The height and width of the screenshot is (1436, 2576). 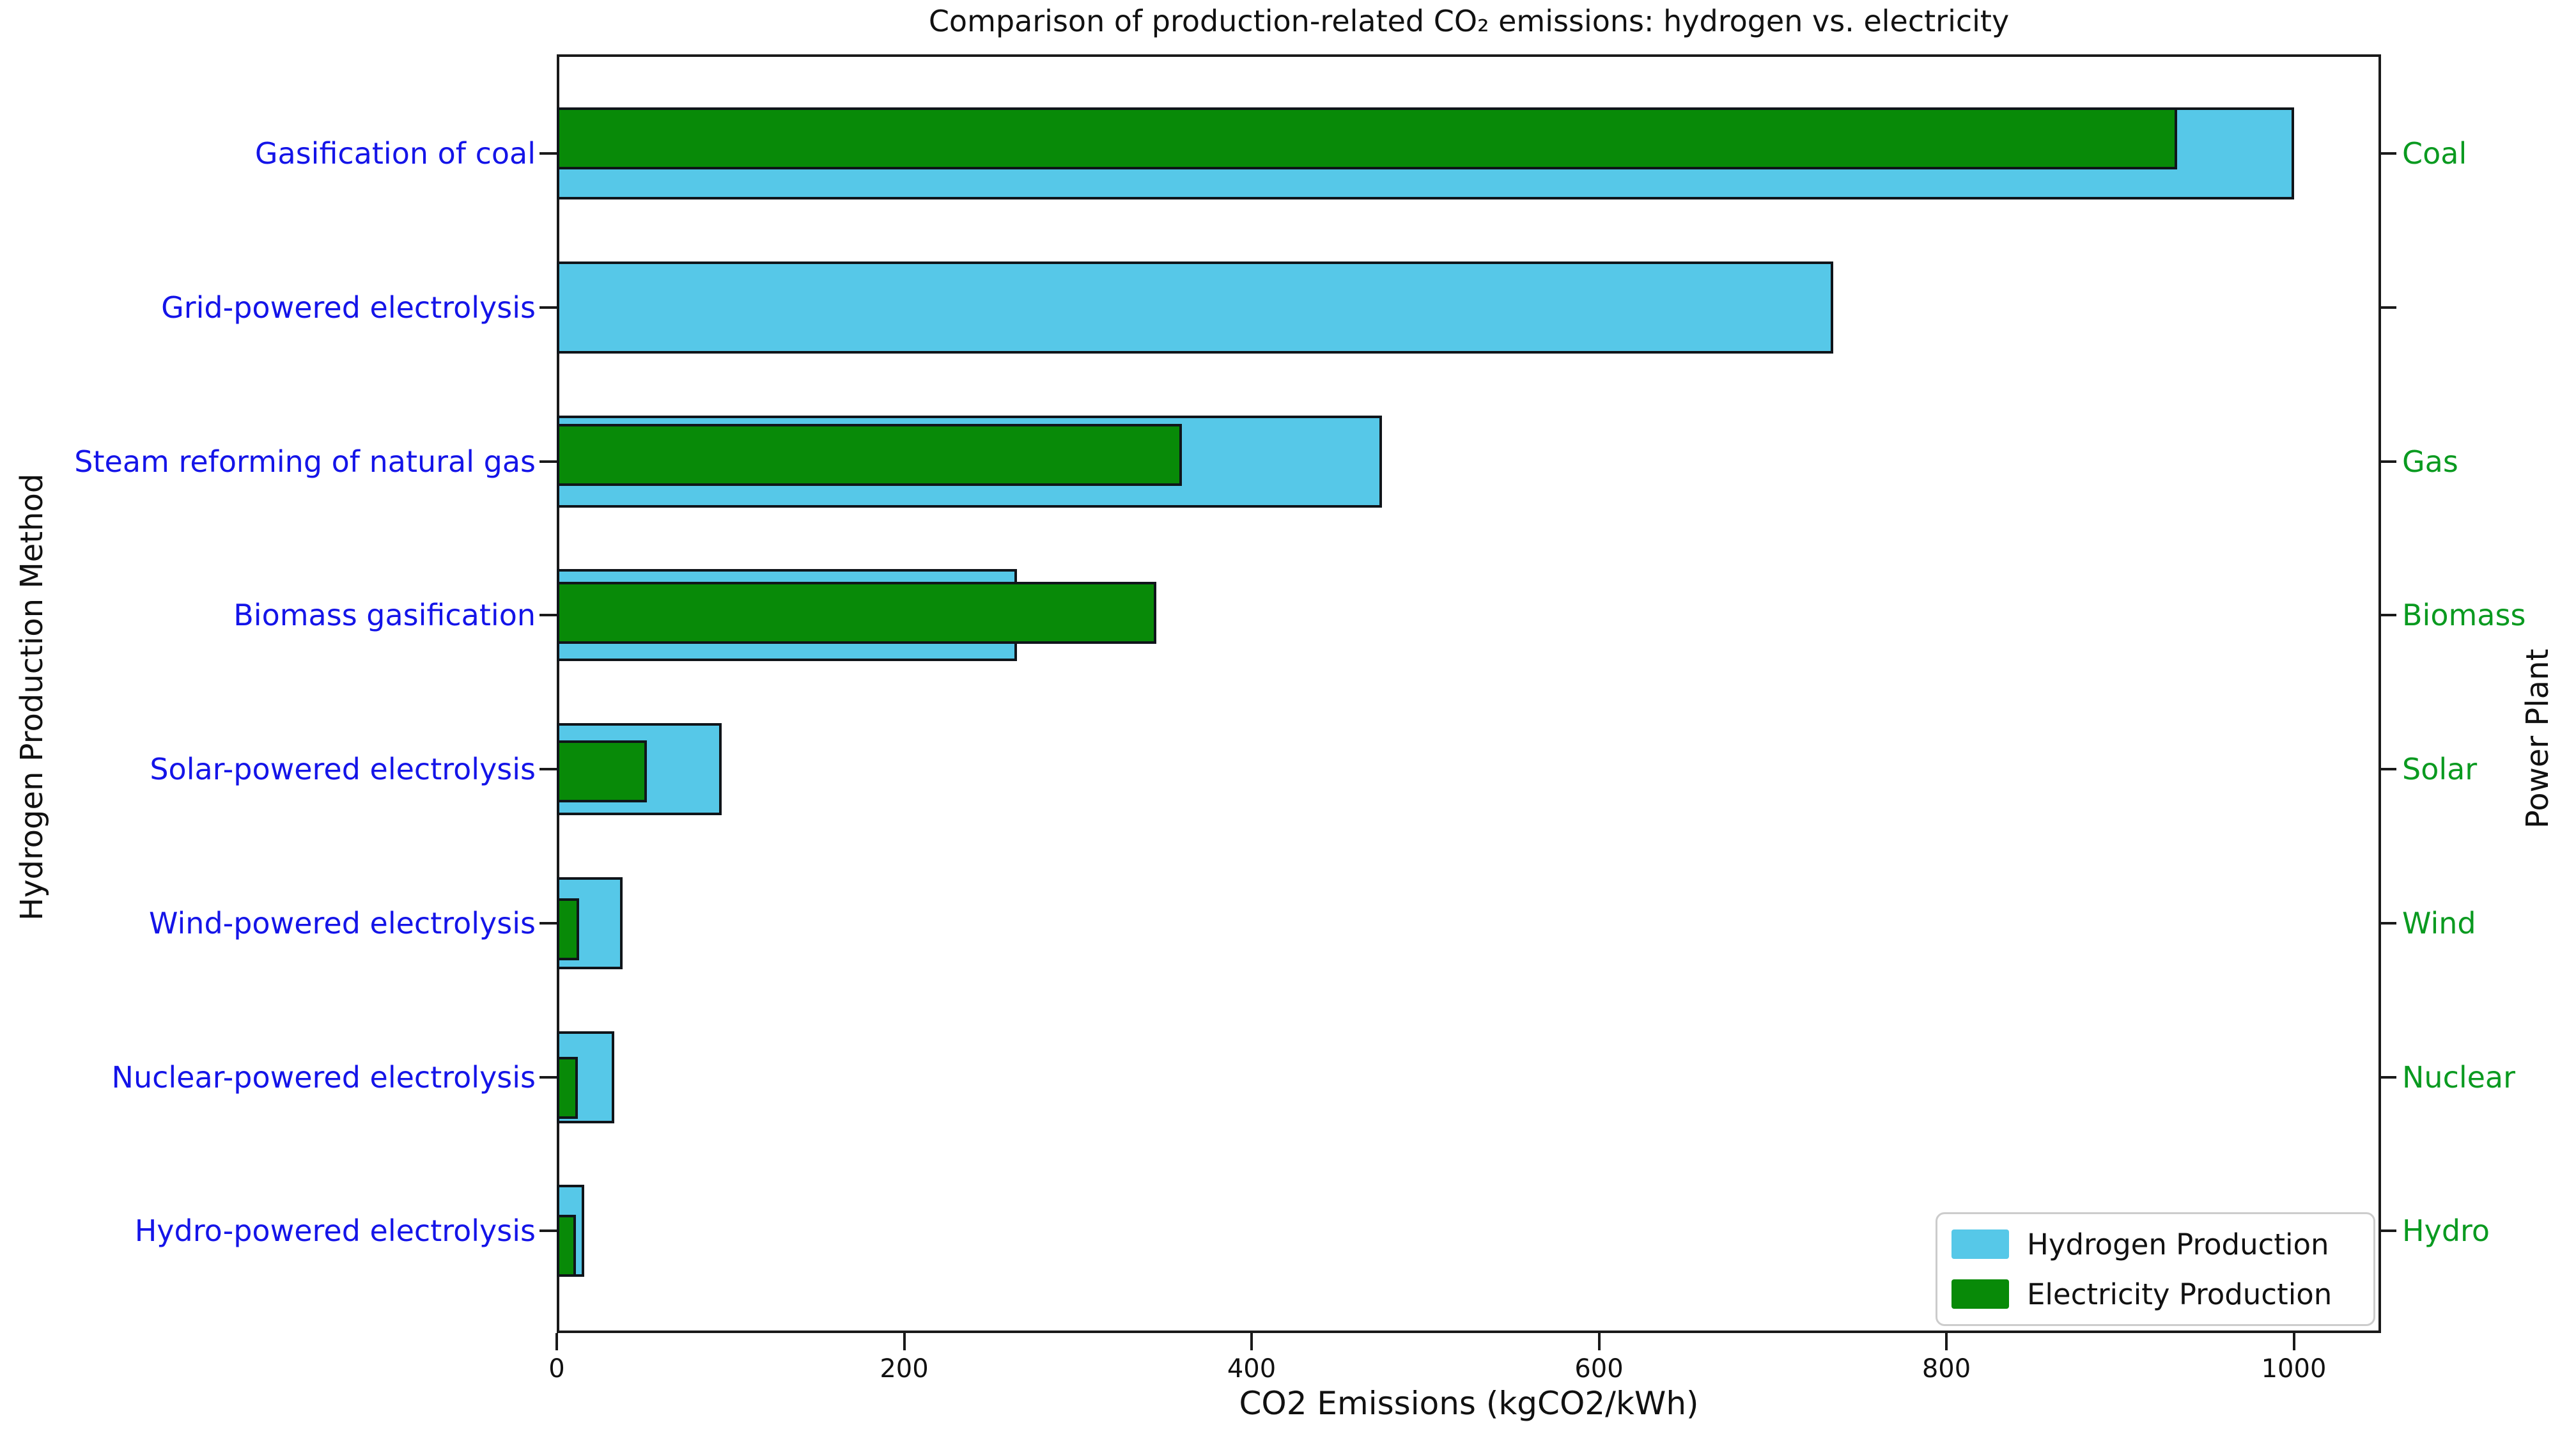 I want to click on x-tick-label: 800, so click(x=1946, y=1369).